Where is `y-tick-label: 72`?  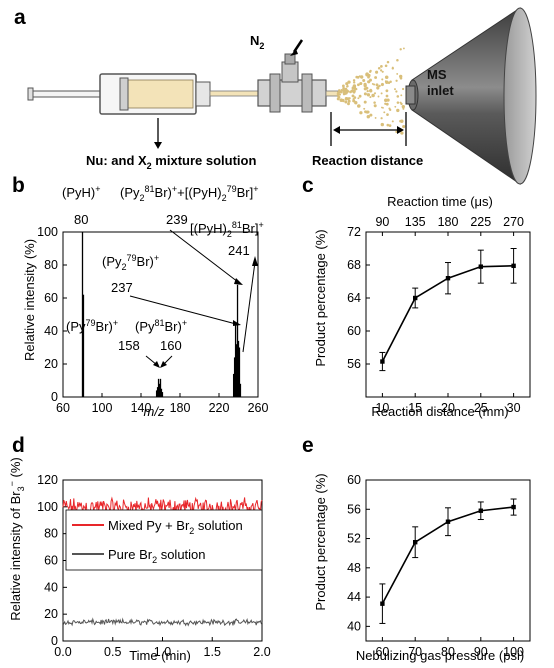 y-tick-label: 72 is located at coordinates (354, 232).